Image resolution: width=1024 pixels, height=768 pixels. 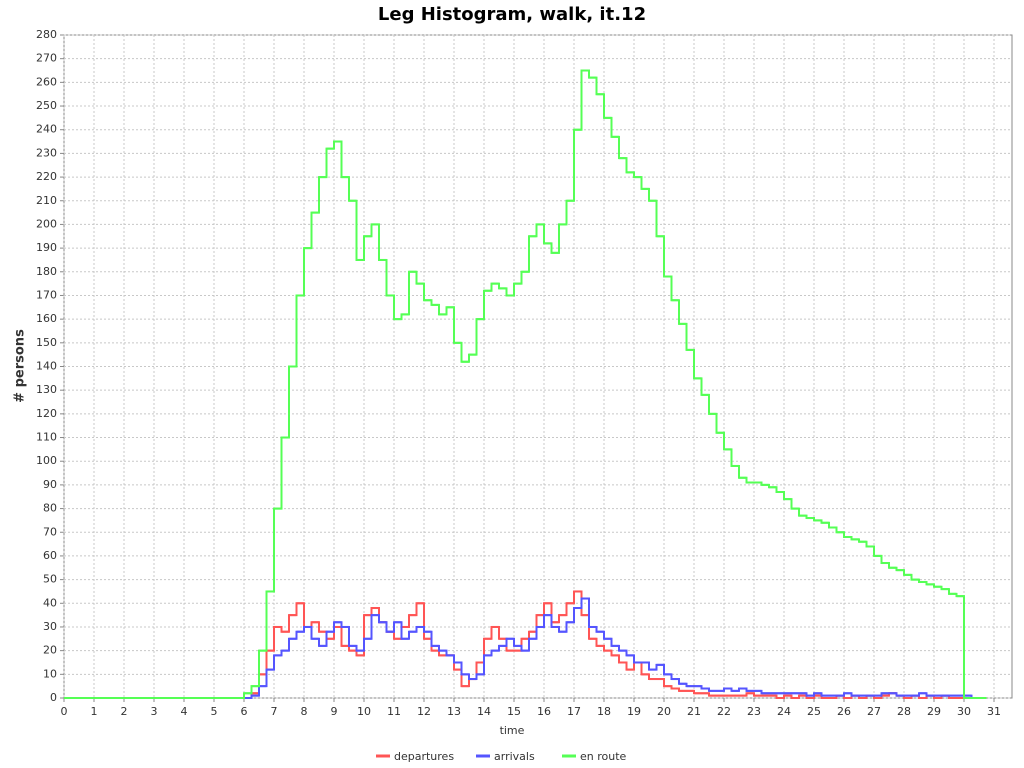 I want to click on x-tick-label: 19, so click(x=634, y=711).